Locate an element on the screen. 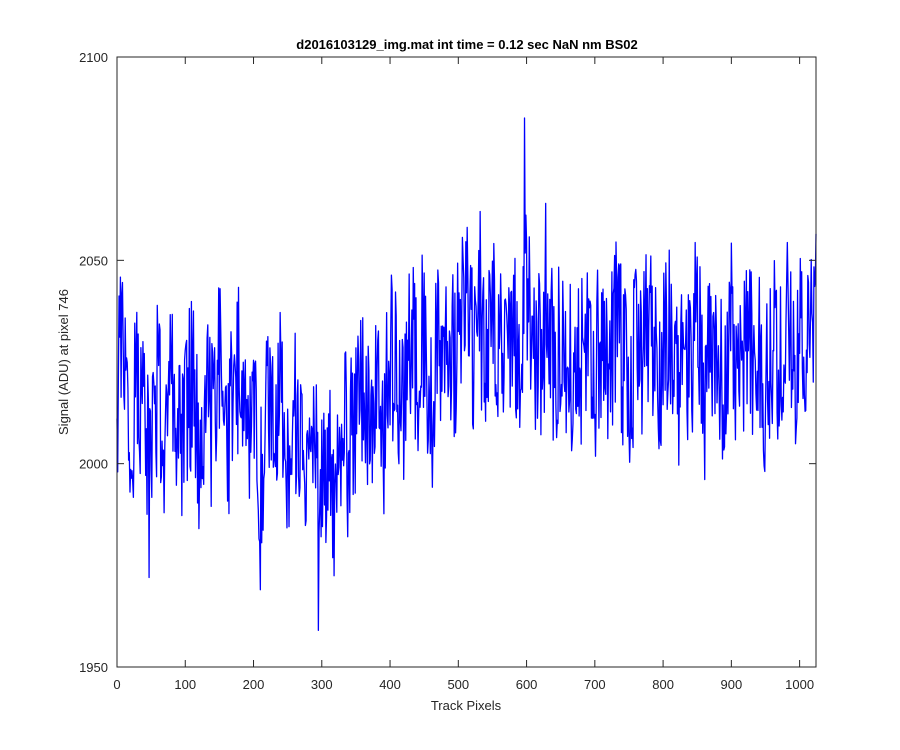  x-tick-label: 300 is located at coordinates (322, 684).